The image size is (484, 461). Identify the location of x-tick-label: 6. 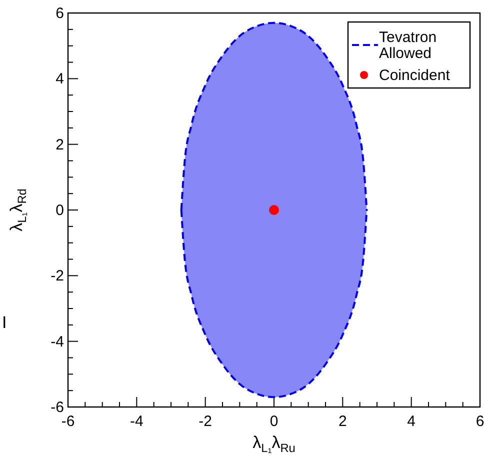
(480, 421).